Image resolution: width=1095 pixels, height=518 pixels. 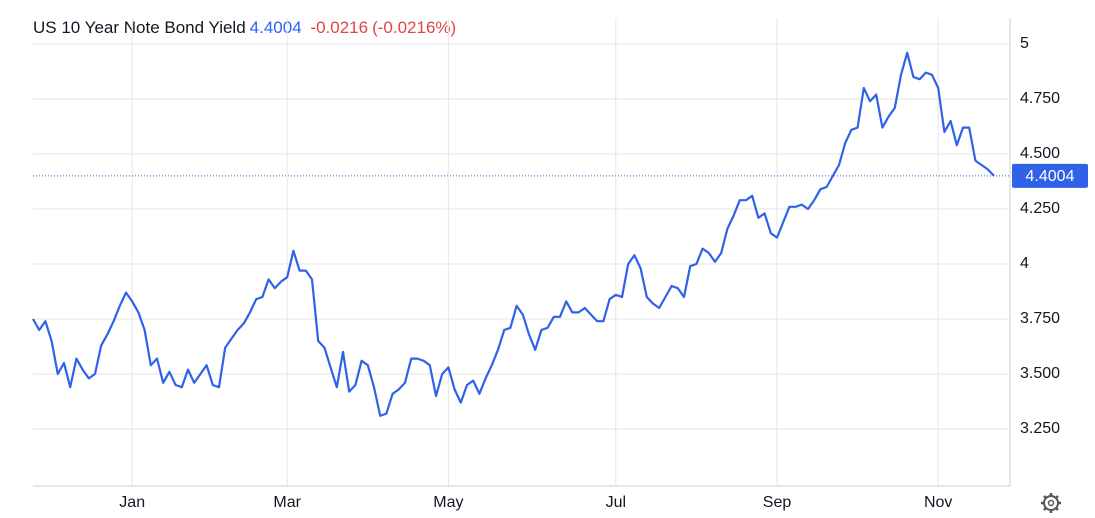 What do you see at coordinates (1040, 153) in the screenshot?
I see `y-tick-label: 4.500` at bounding box center [1040, 153].